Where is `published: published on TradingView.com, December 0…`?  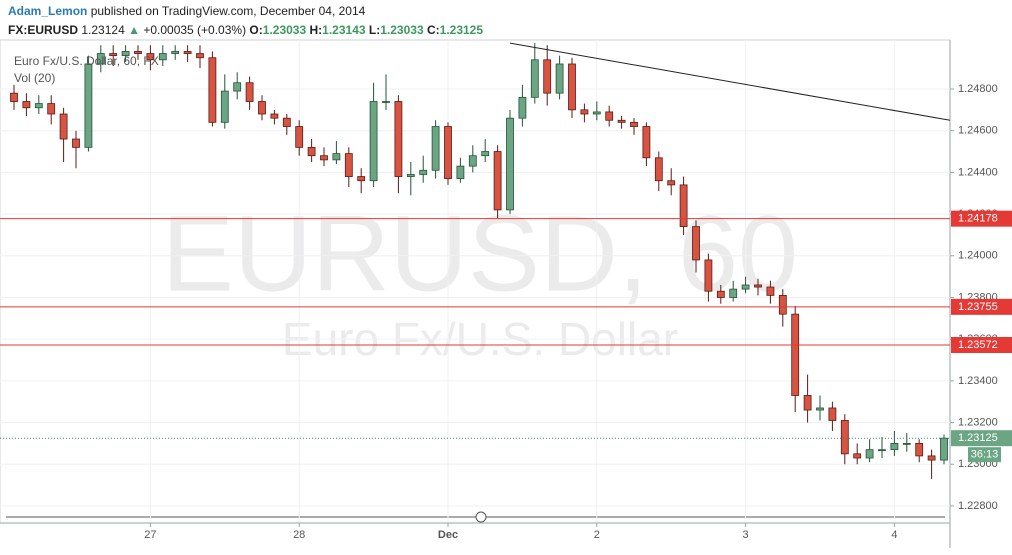
published: published on TradingView.com, December 0… is located at coordinates (228, 11).